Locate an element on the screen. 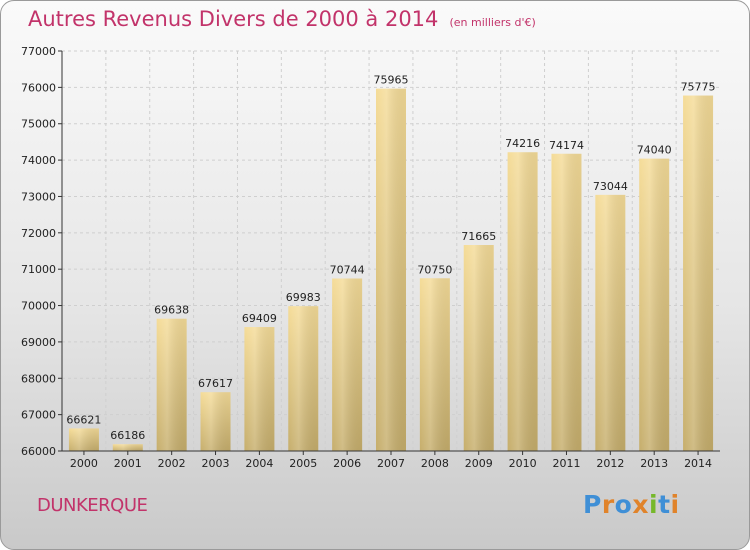 The height and width of the screenshot is (550, 750). tick-label-x: 2007 is located at coordinates (391, 463).